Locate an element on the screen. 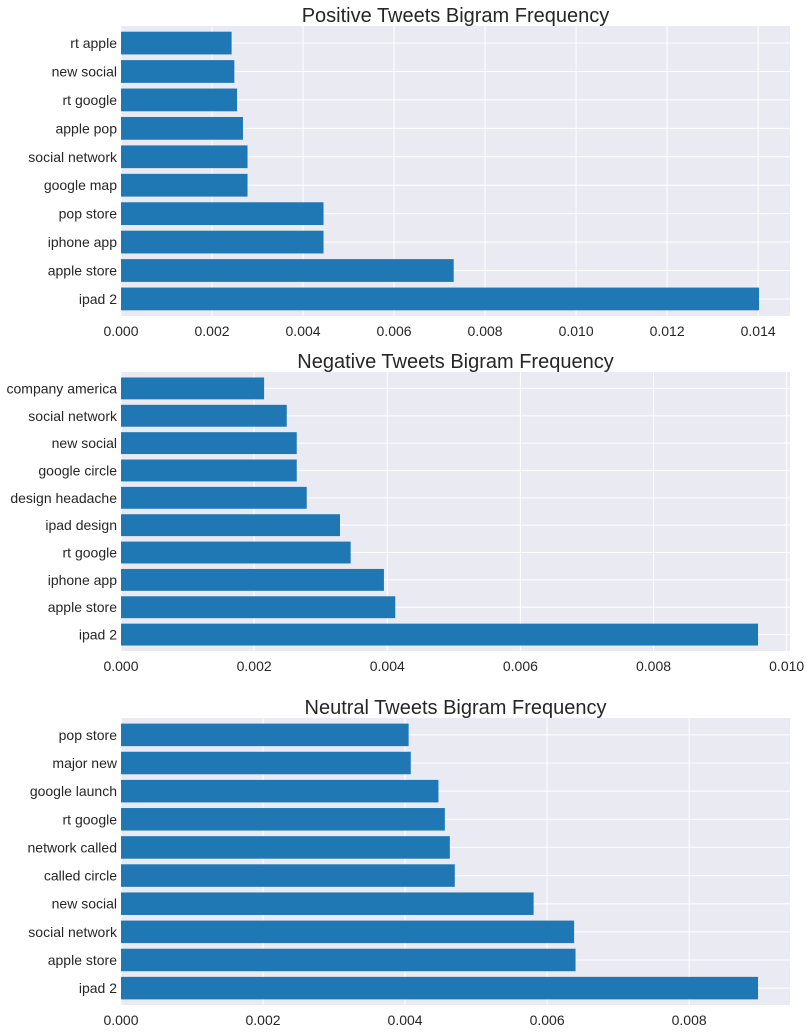  bar-major-new is located at coordinates (266, 763).